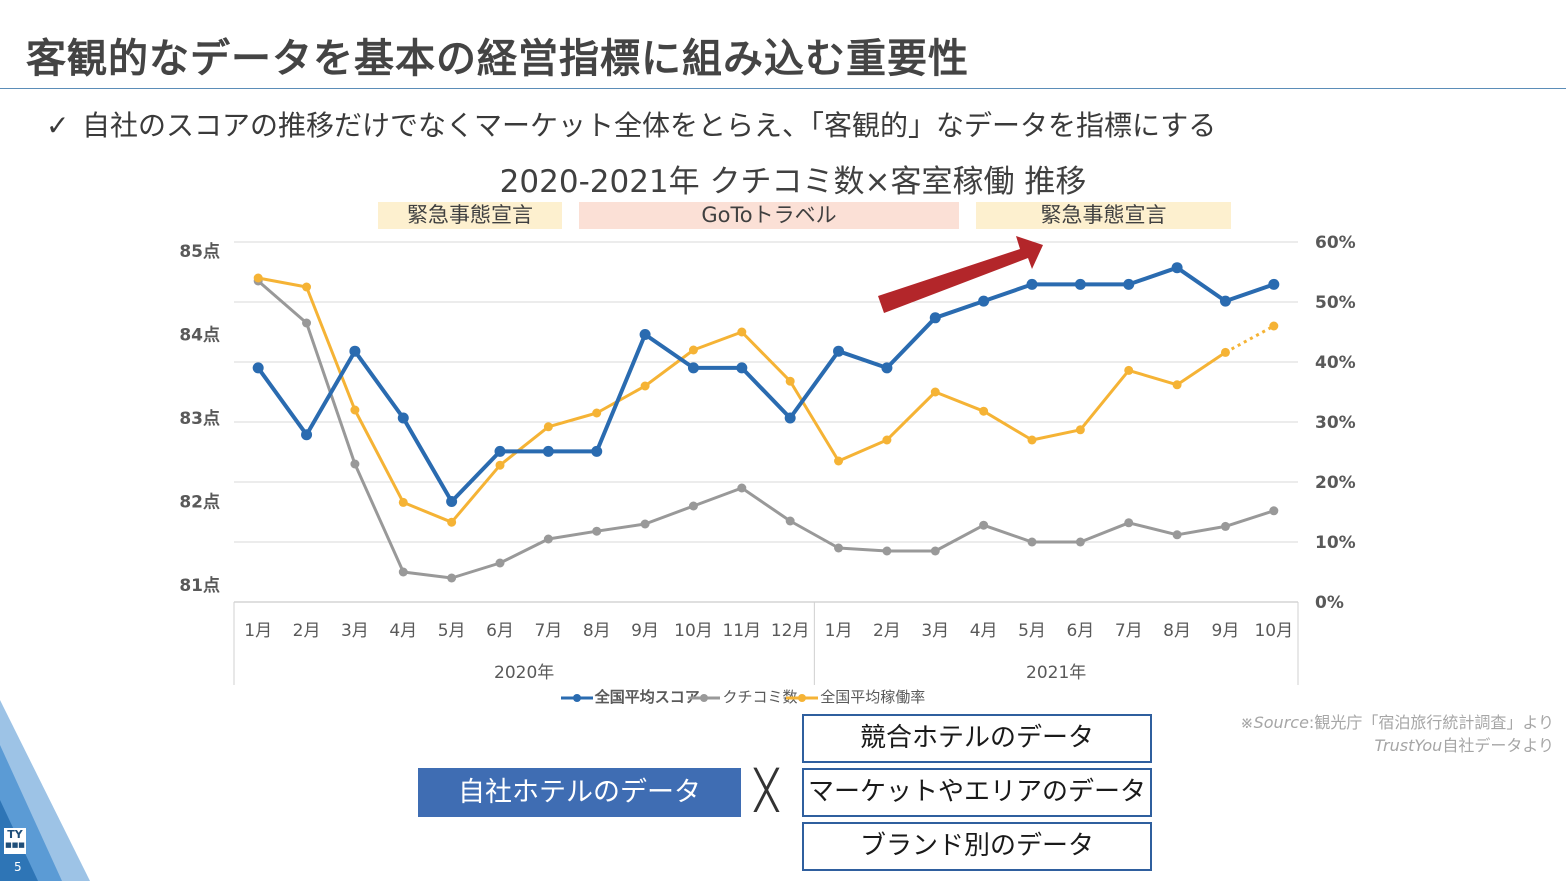  I want to click on band-emergency-2: 緊急事態宣言, so click(1103, 215).